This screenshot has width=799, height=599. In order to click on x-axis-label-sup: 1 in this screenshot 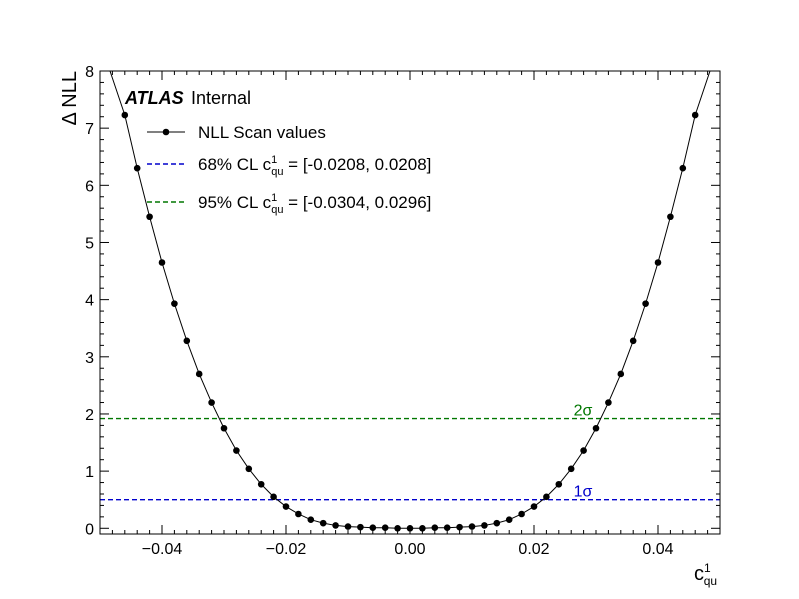, I will do `click(707, 568)`.